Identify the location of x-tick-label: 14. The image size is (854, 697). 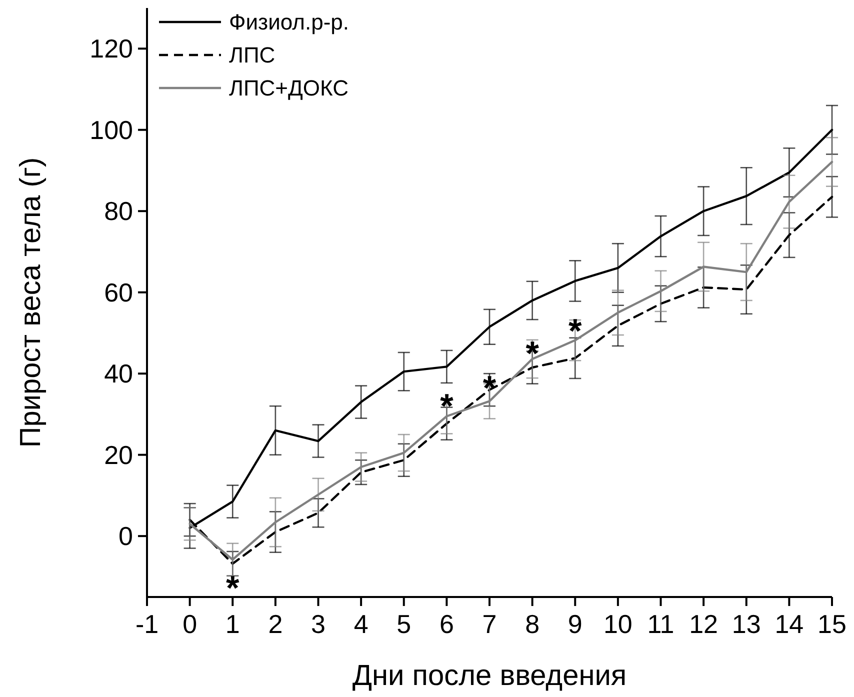
(789, 624).